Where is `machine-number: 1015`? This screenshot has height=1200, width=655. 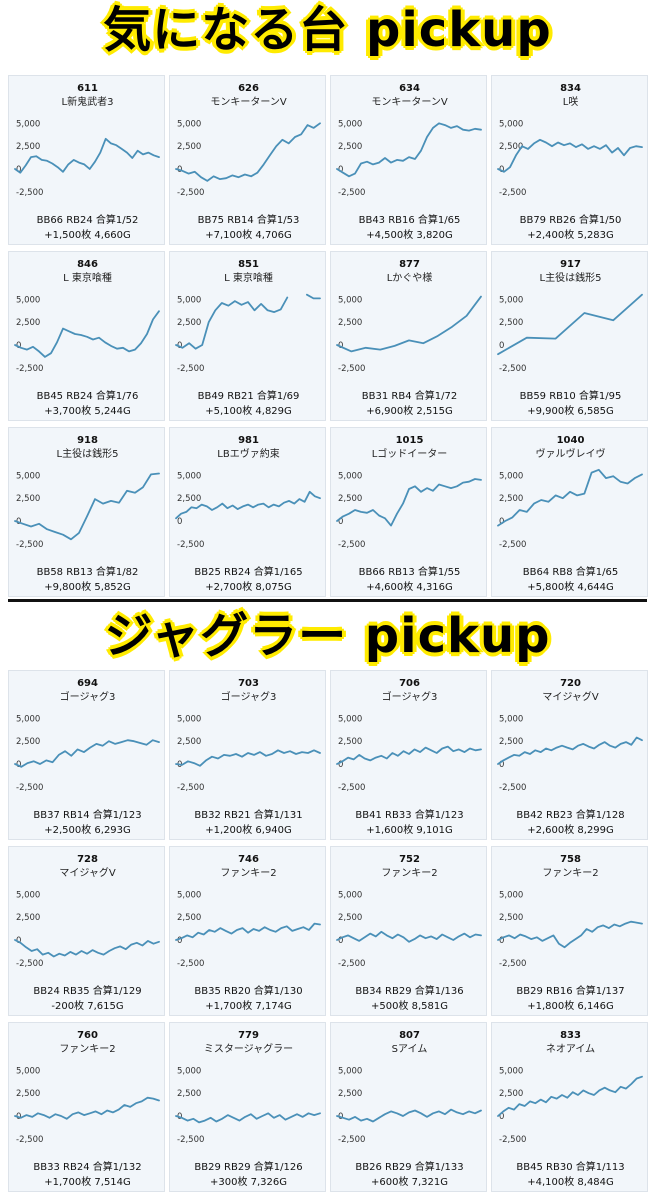 machine-number: 1015 is located at coordinates (410, 440).